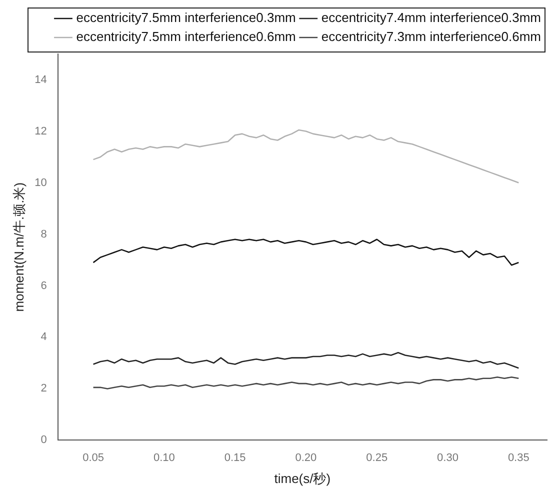  I want to click on legend-label: eccentricity7.5mm interferience0.3mm, so click(186, 18).